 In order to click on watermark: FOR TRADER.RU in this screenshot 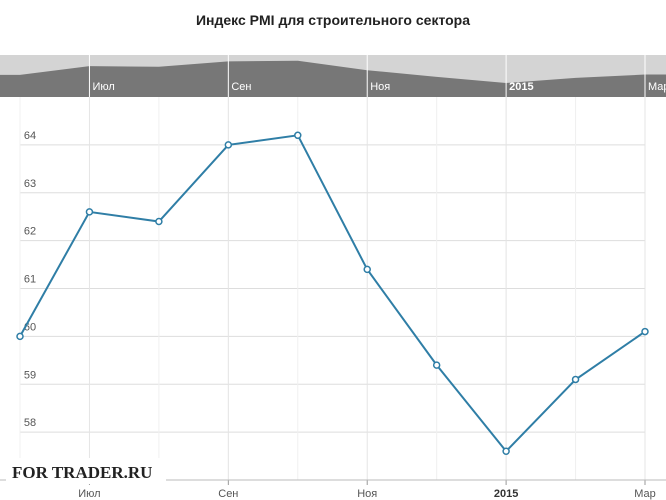, I will do `click(82, 472)`.